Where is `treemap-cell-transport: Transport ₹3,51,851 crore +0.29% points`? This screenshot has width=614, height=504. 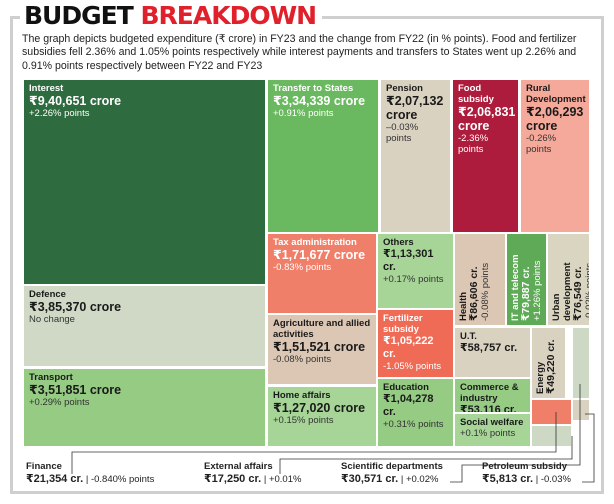 treemap-cell-transport: Transport ₹3,51,851 crore +0.29% points is located at coordinates (144, 407).